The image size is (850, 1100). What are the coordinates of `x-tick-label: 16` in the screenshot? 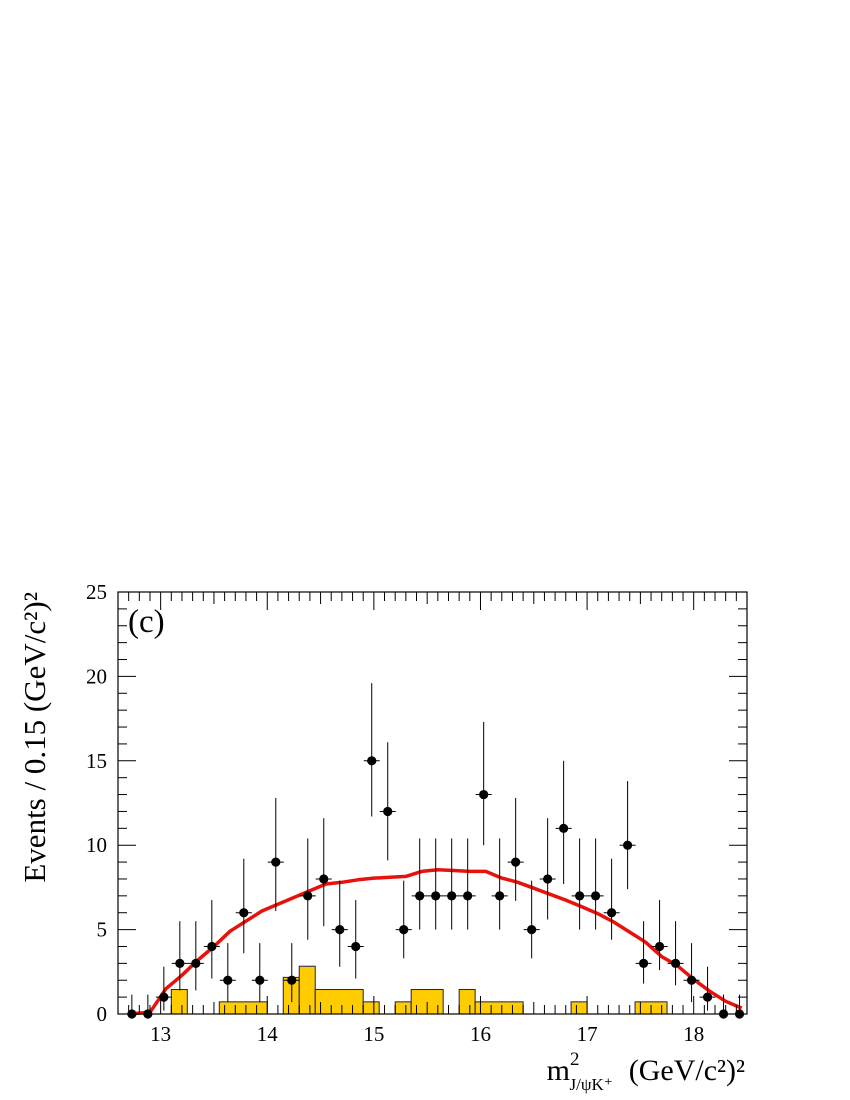 It's located at (480, 1034).